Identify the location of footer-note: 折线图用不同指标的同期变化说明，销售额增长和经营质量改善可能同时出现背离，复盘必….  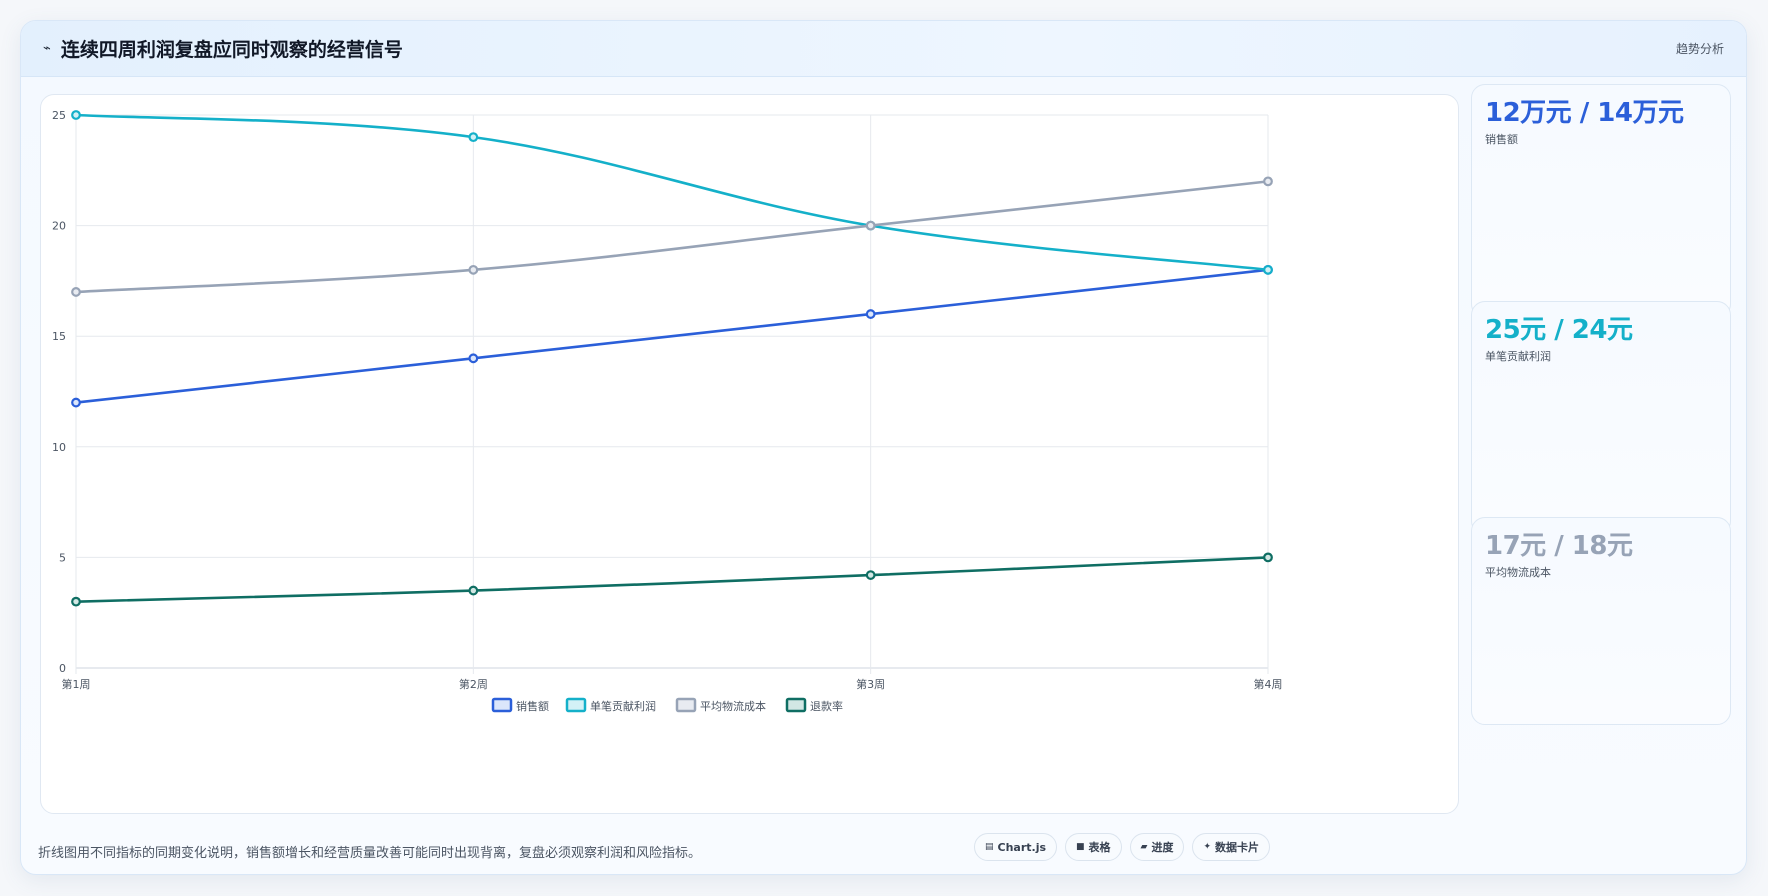
(370, 853).